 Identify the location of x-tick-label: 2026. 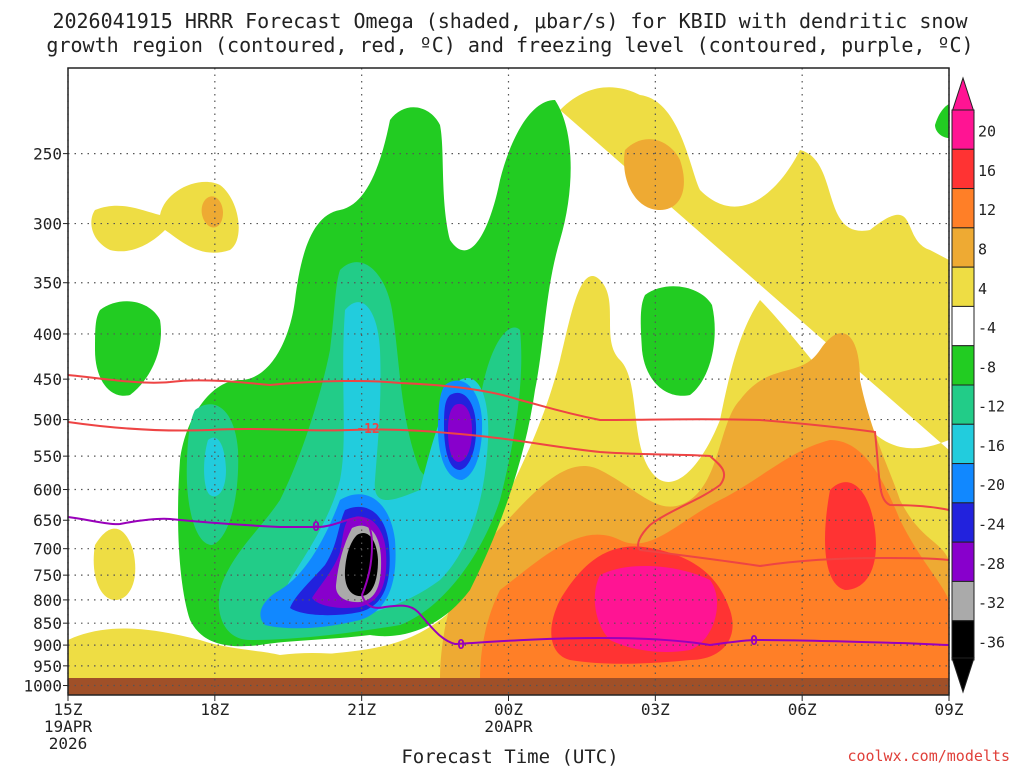
(68, 743).